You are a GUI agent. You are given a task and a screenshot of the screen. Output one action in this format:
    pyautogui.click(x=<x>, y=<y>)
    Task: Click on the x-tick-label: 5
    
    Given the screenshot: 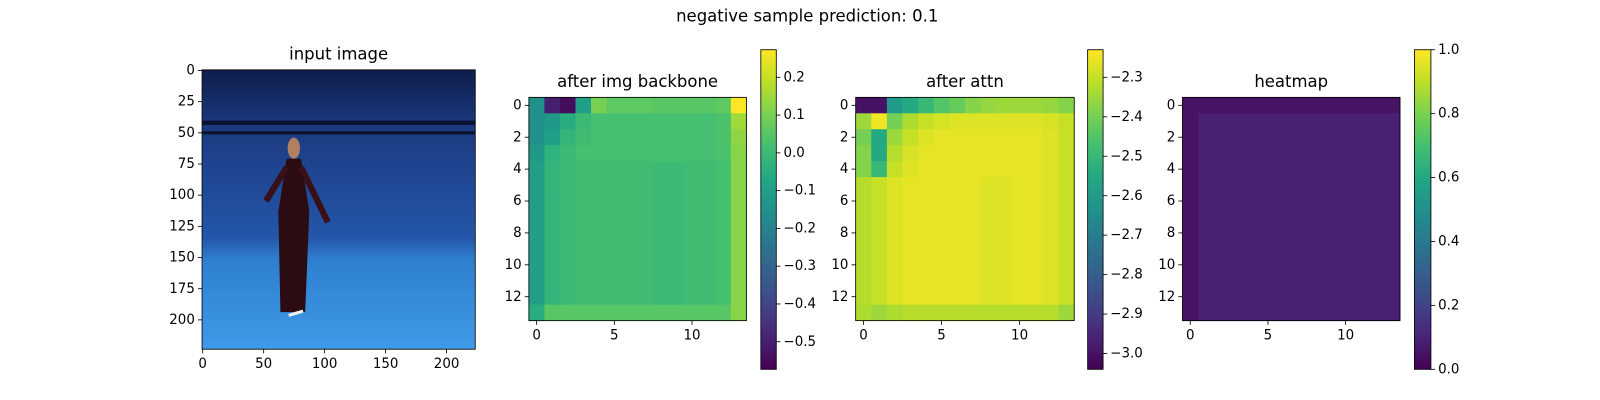 What is the action you would take?
    pyautogui.click(x=614, y=335)
    